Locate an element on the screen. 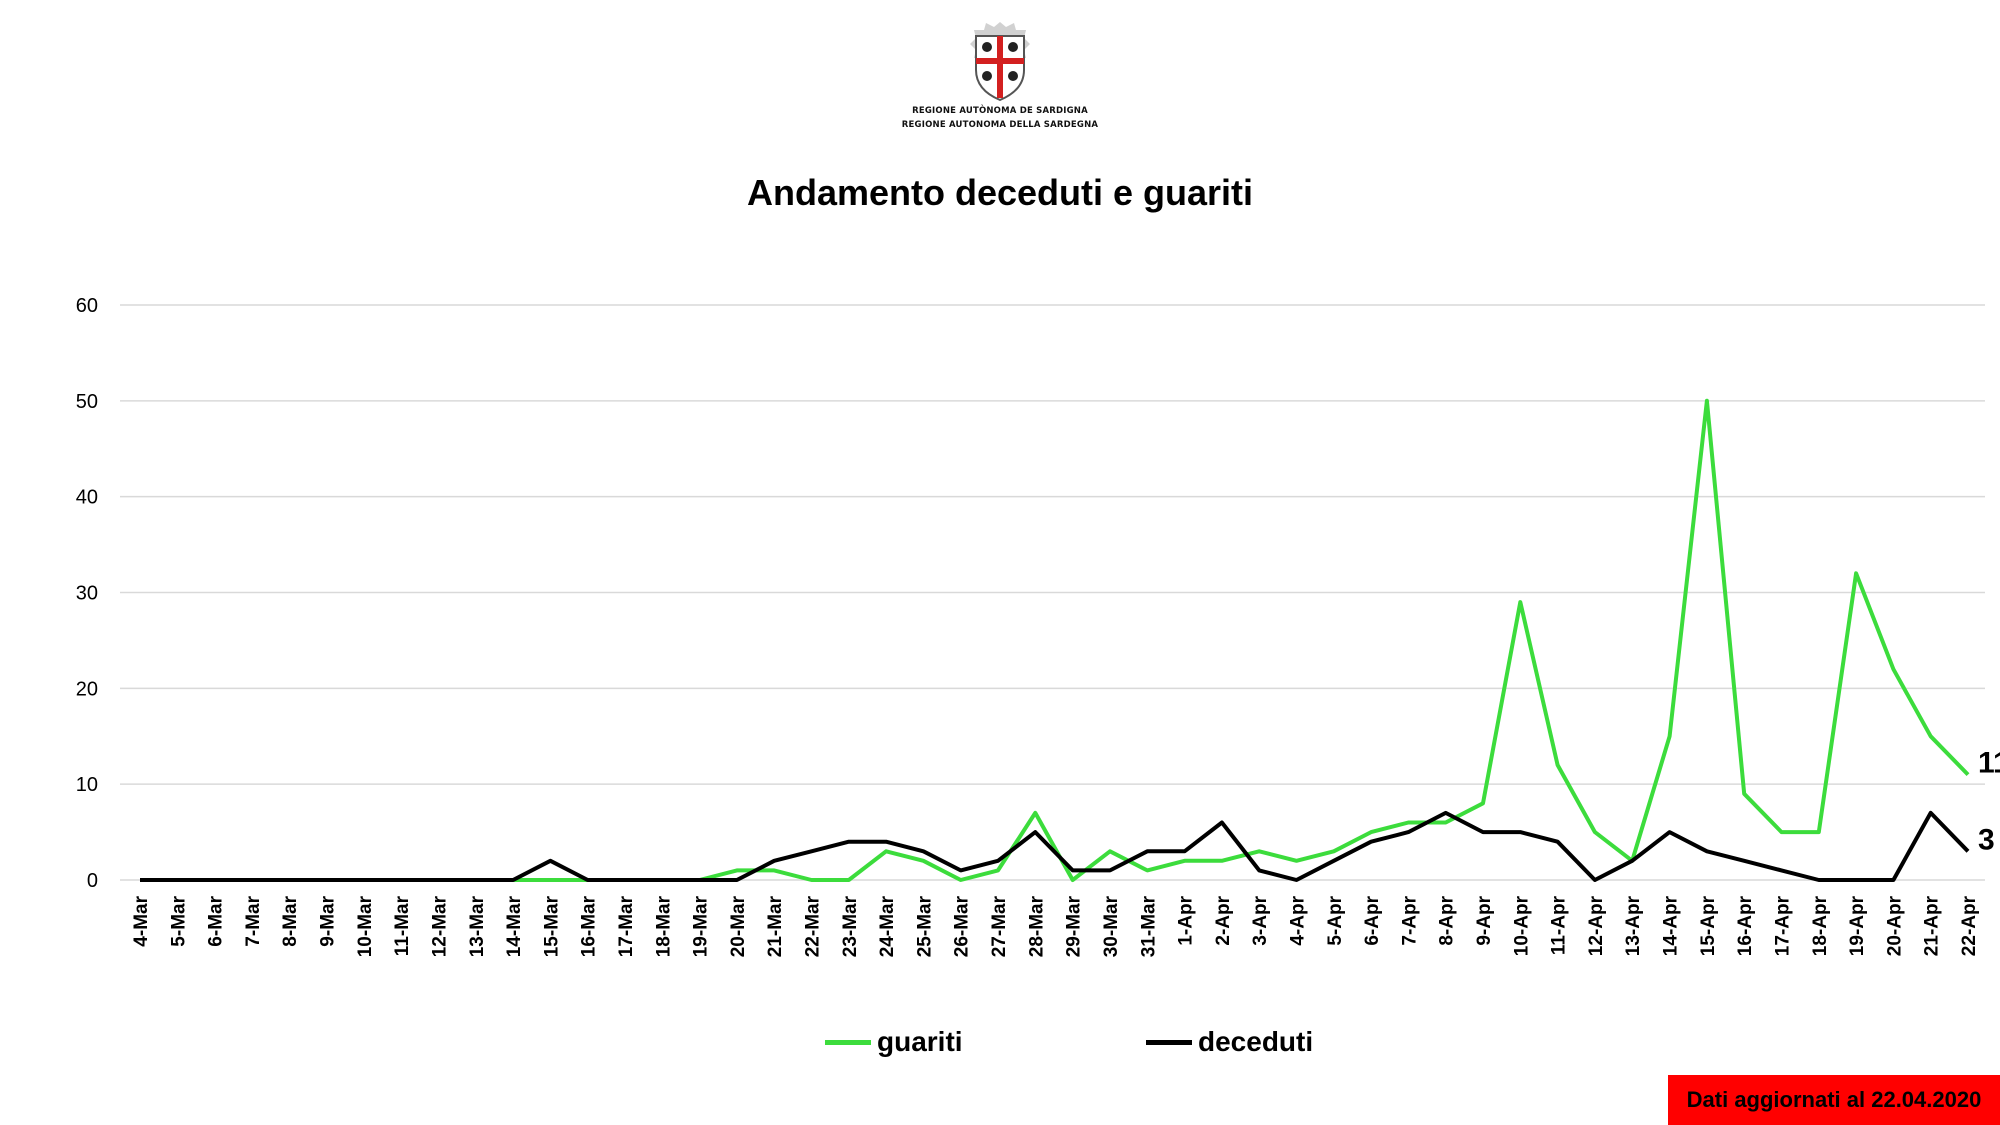  x-tick-label-26-Mar: 26-Mar is located at coordinates (962, 926).